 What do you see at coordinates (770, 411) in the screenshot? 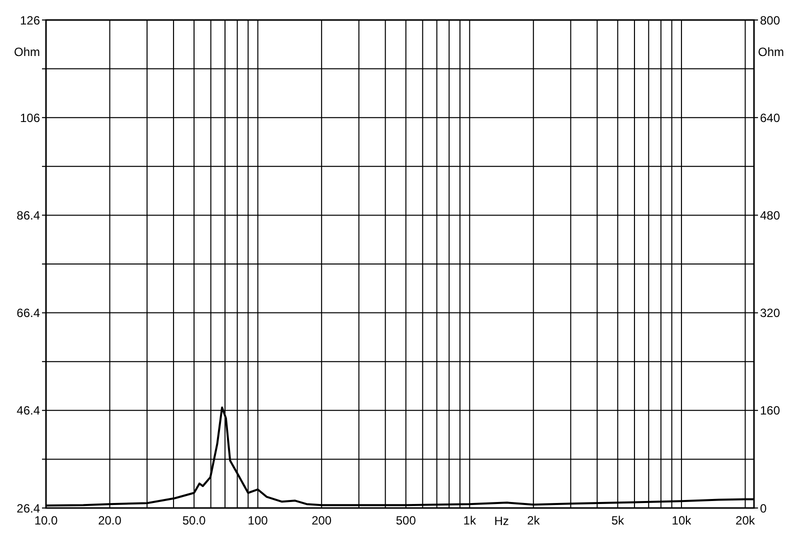
I see `y2-tick-label: 160` at bounding box center [770, 411].